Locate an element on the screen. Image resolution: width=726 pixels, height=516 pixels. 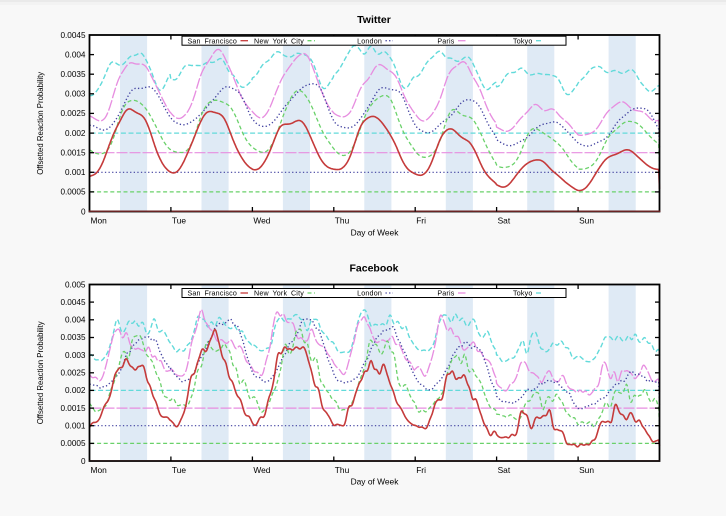
svg-text: Facebook is located at coordinates (373, 269).